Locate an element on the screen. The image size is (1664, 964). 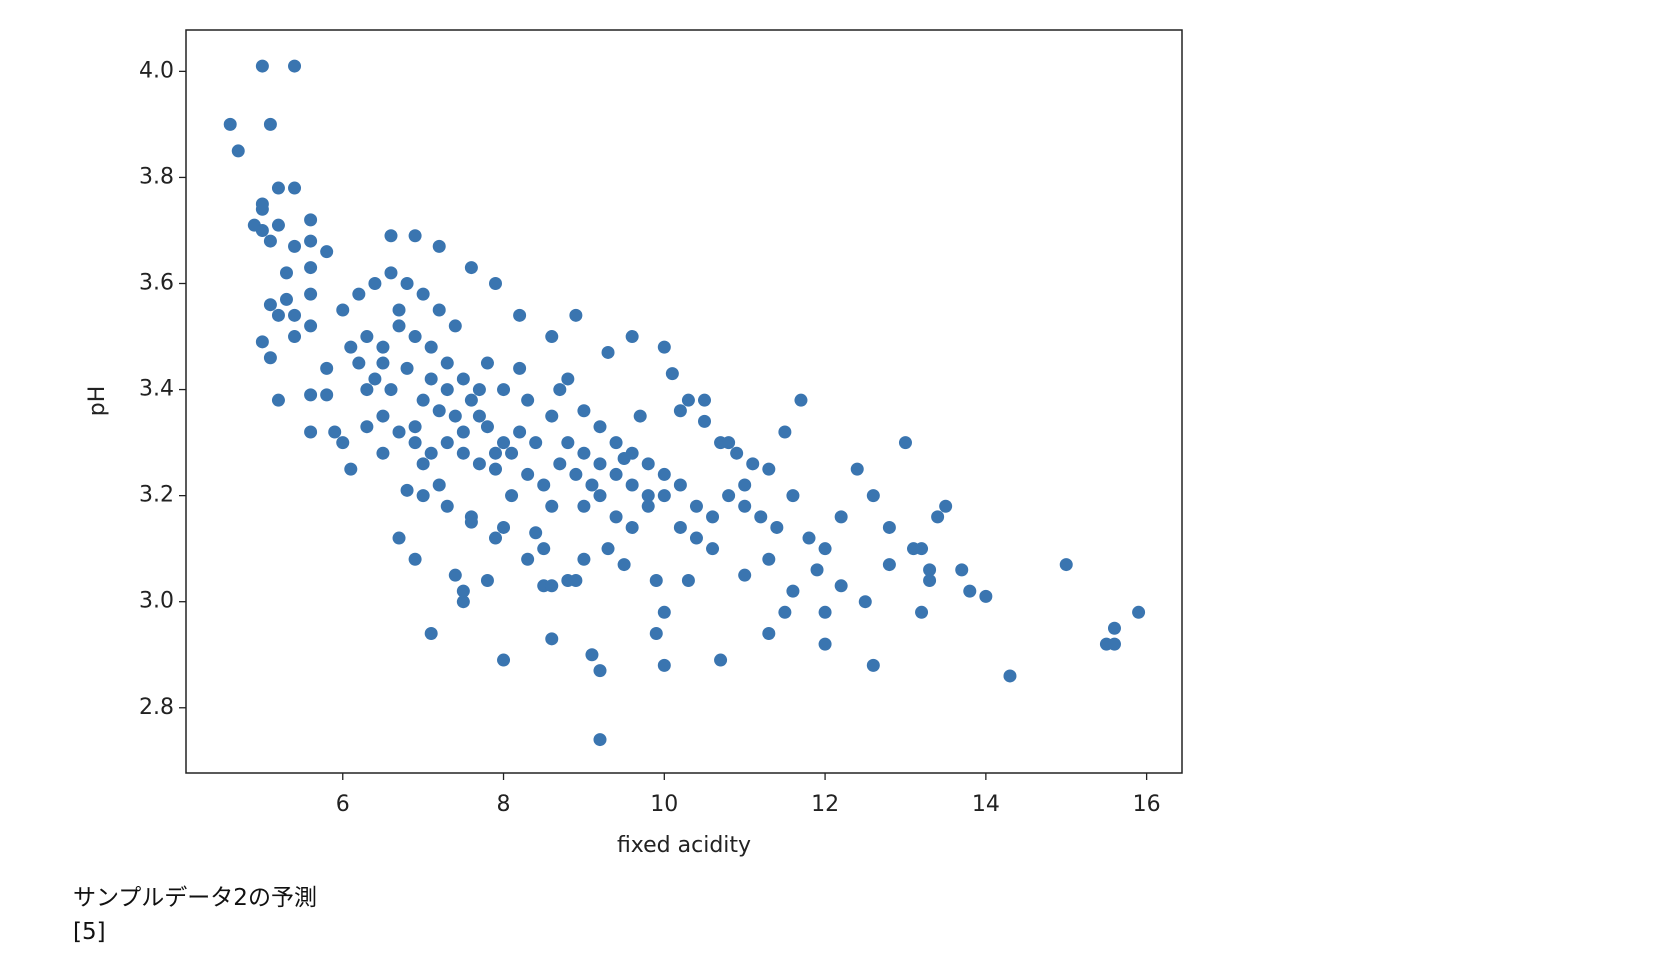
y-tick-label: 3.8 is located at coordinates (156, 176).